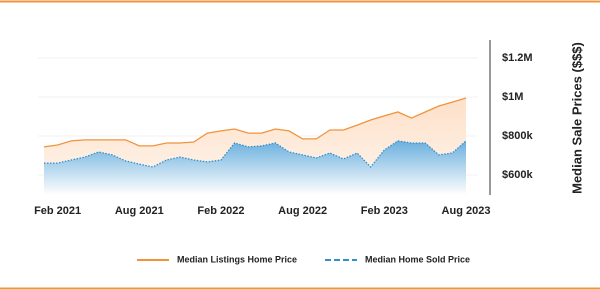  What do you see at coordinates (517, 58) in the screenshot?
I see `y-tick-label: $1.2M` at bounding box center [517, 58].